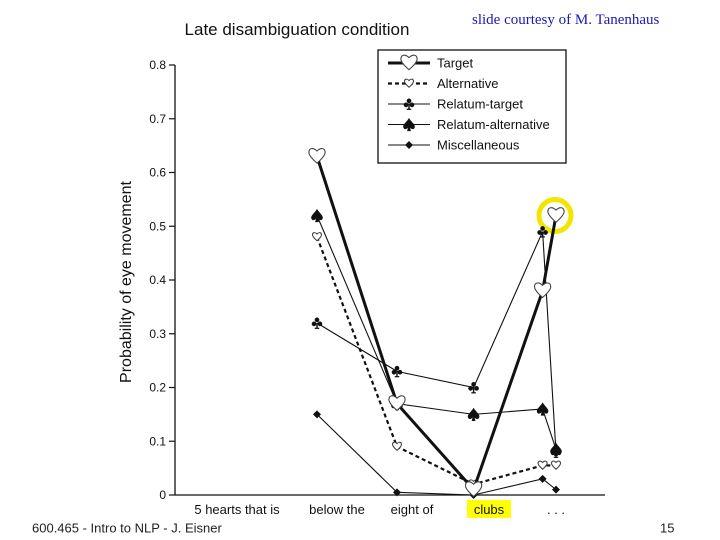  Describe the element at coordinates (480, 104) in the screenshot. I see `legend-label: Relatum-target` at that location.